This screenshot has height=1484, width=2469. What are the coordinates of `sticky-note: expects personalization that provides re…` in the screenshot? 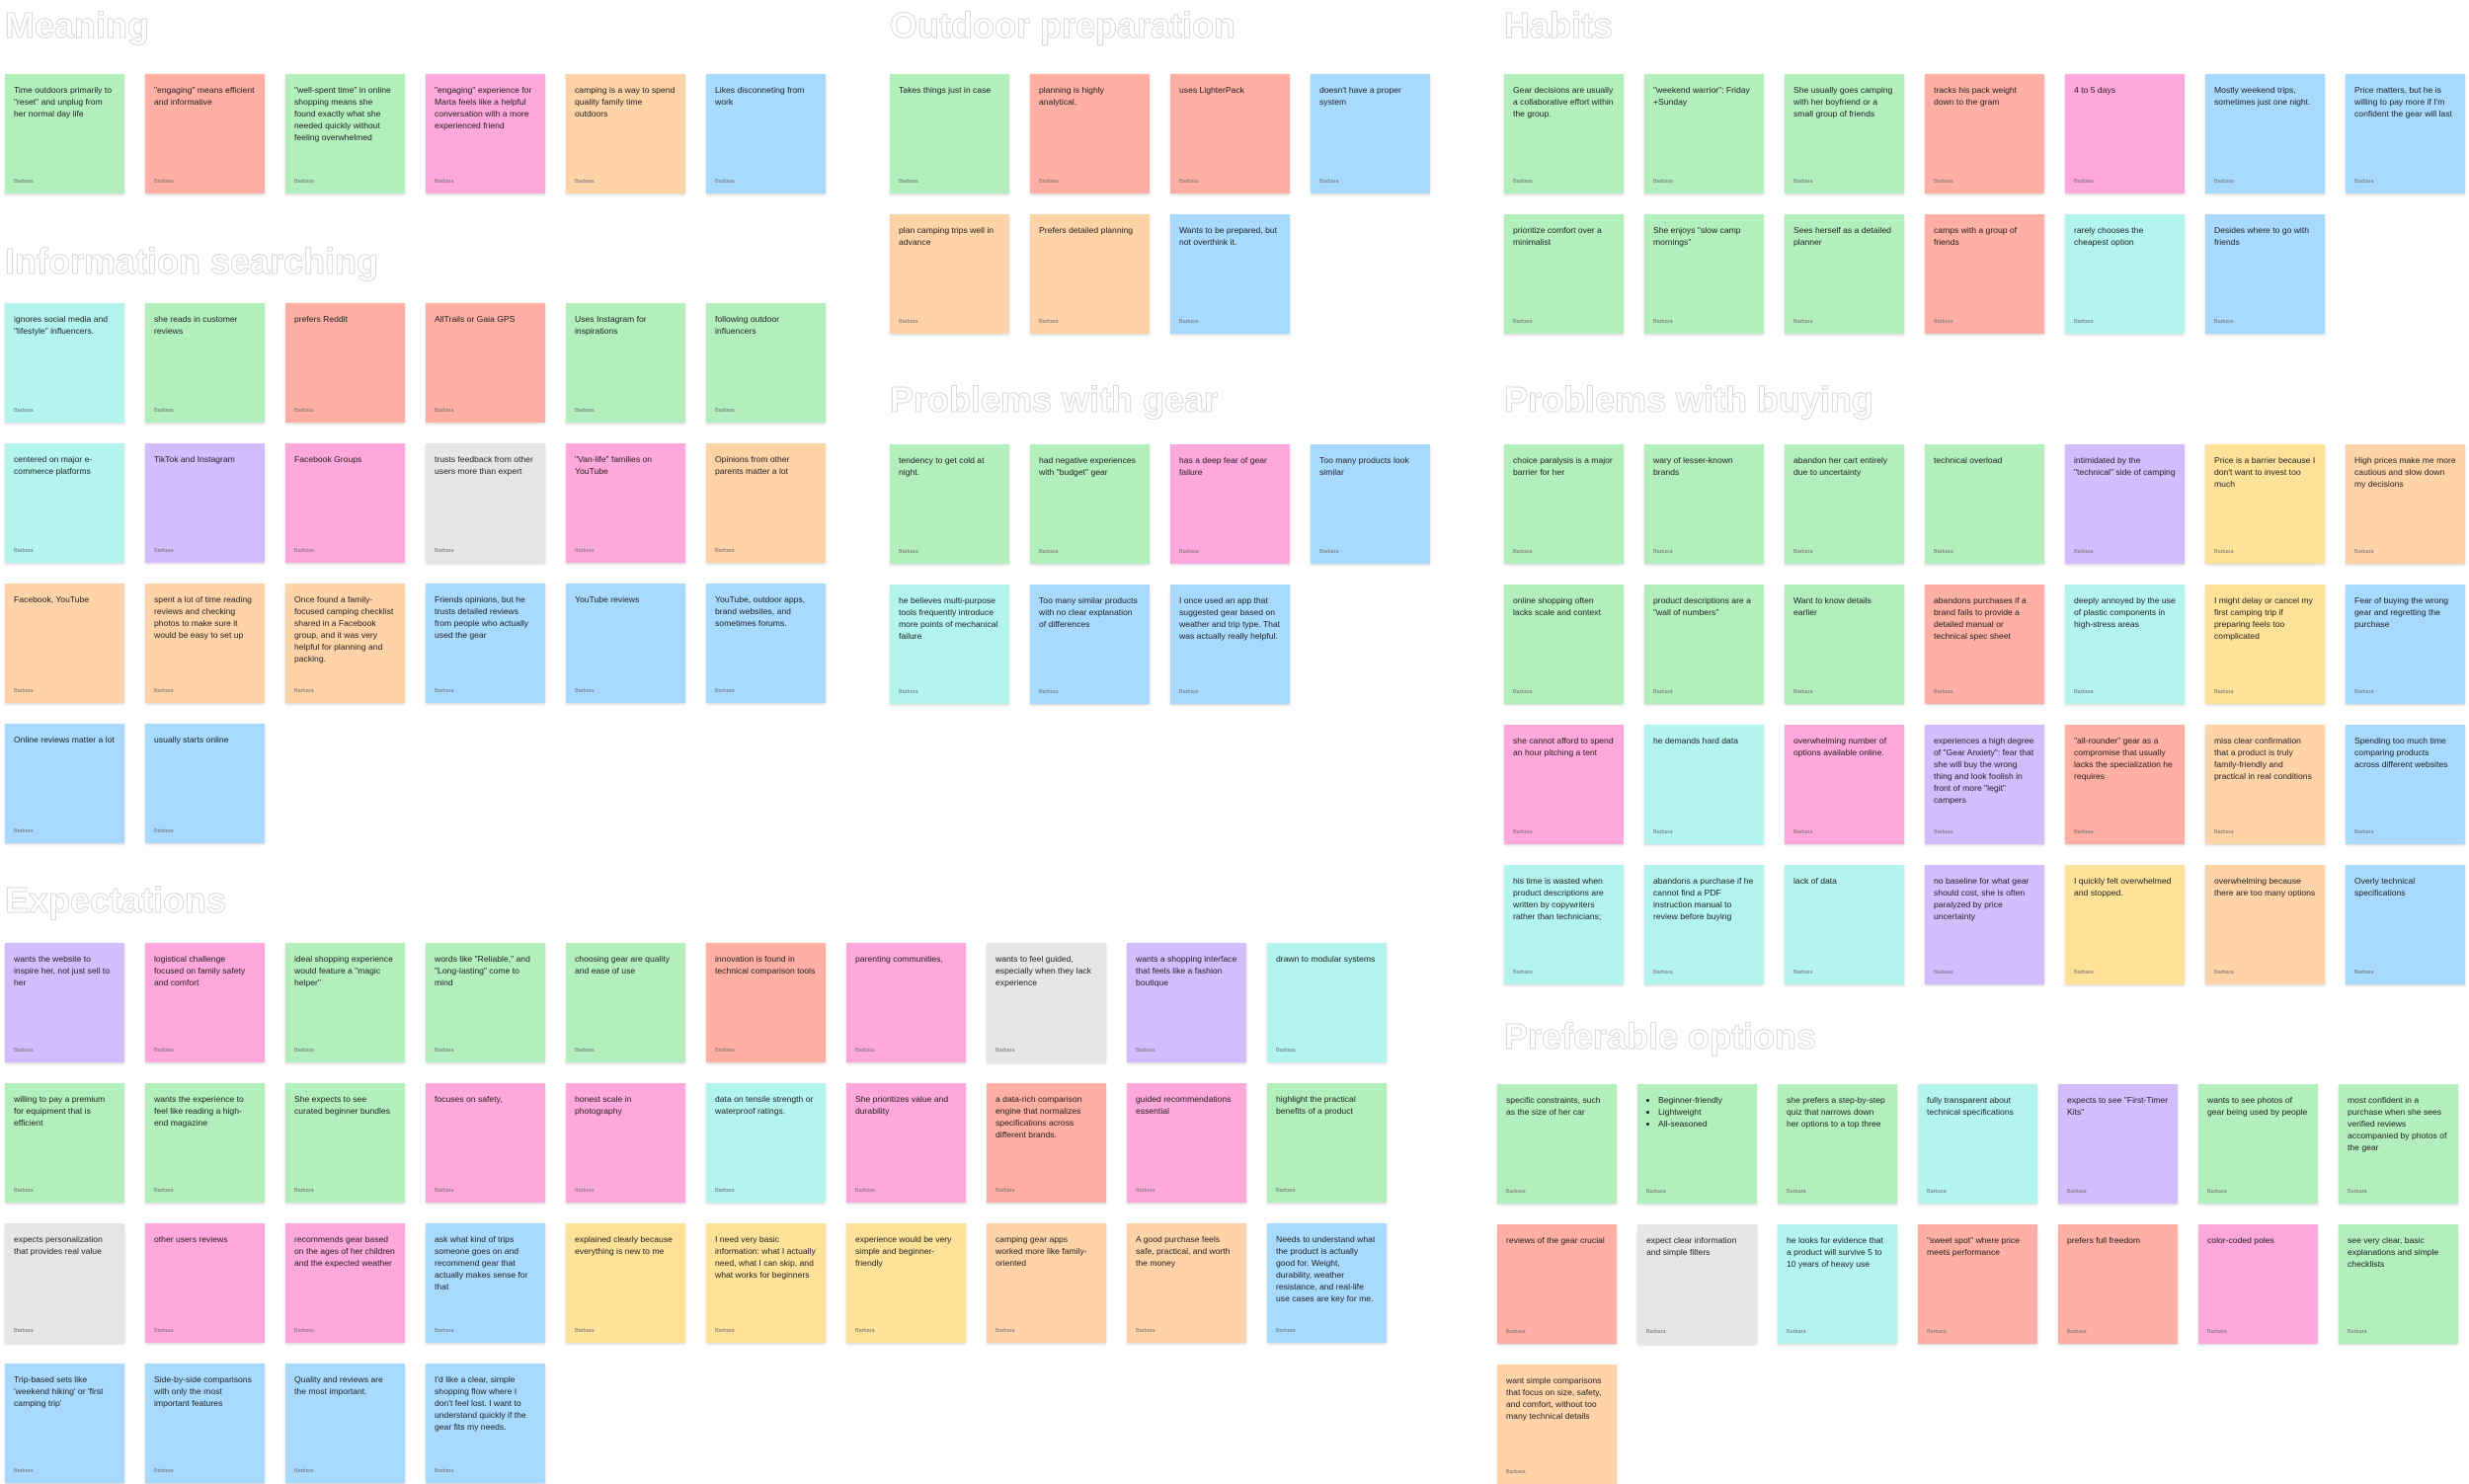 It's located at (64, 1283).